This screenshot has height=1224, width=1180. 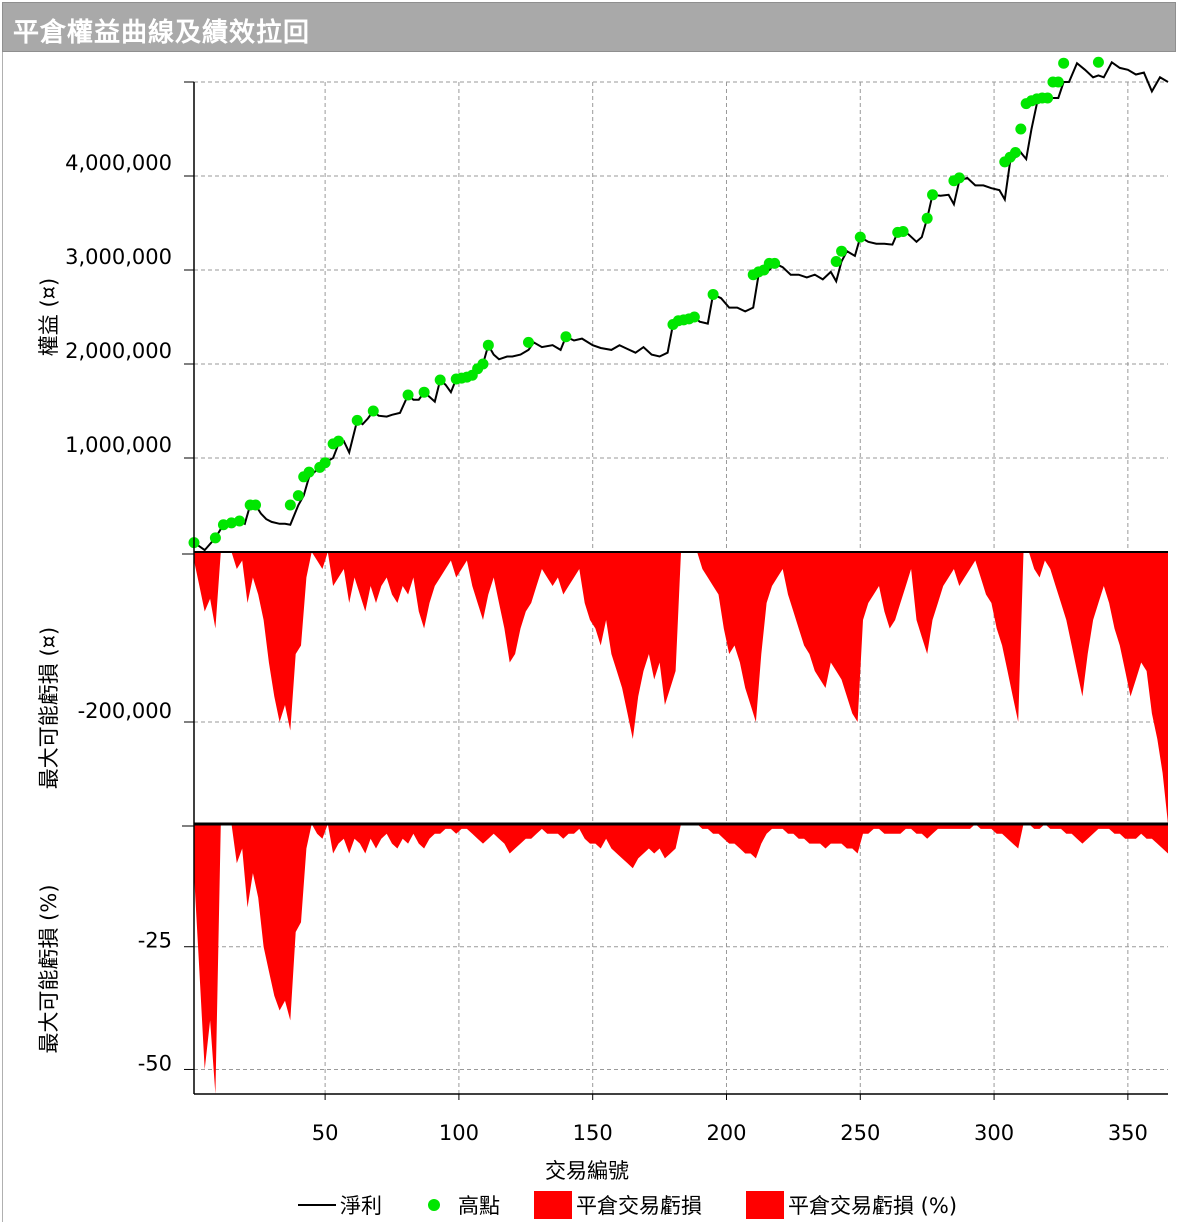 I want to click on x-tick-label: 350, so click(x=1128, y=1133).